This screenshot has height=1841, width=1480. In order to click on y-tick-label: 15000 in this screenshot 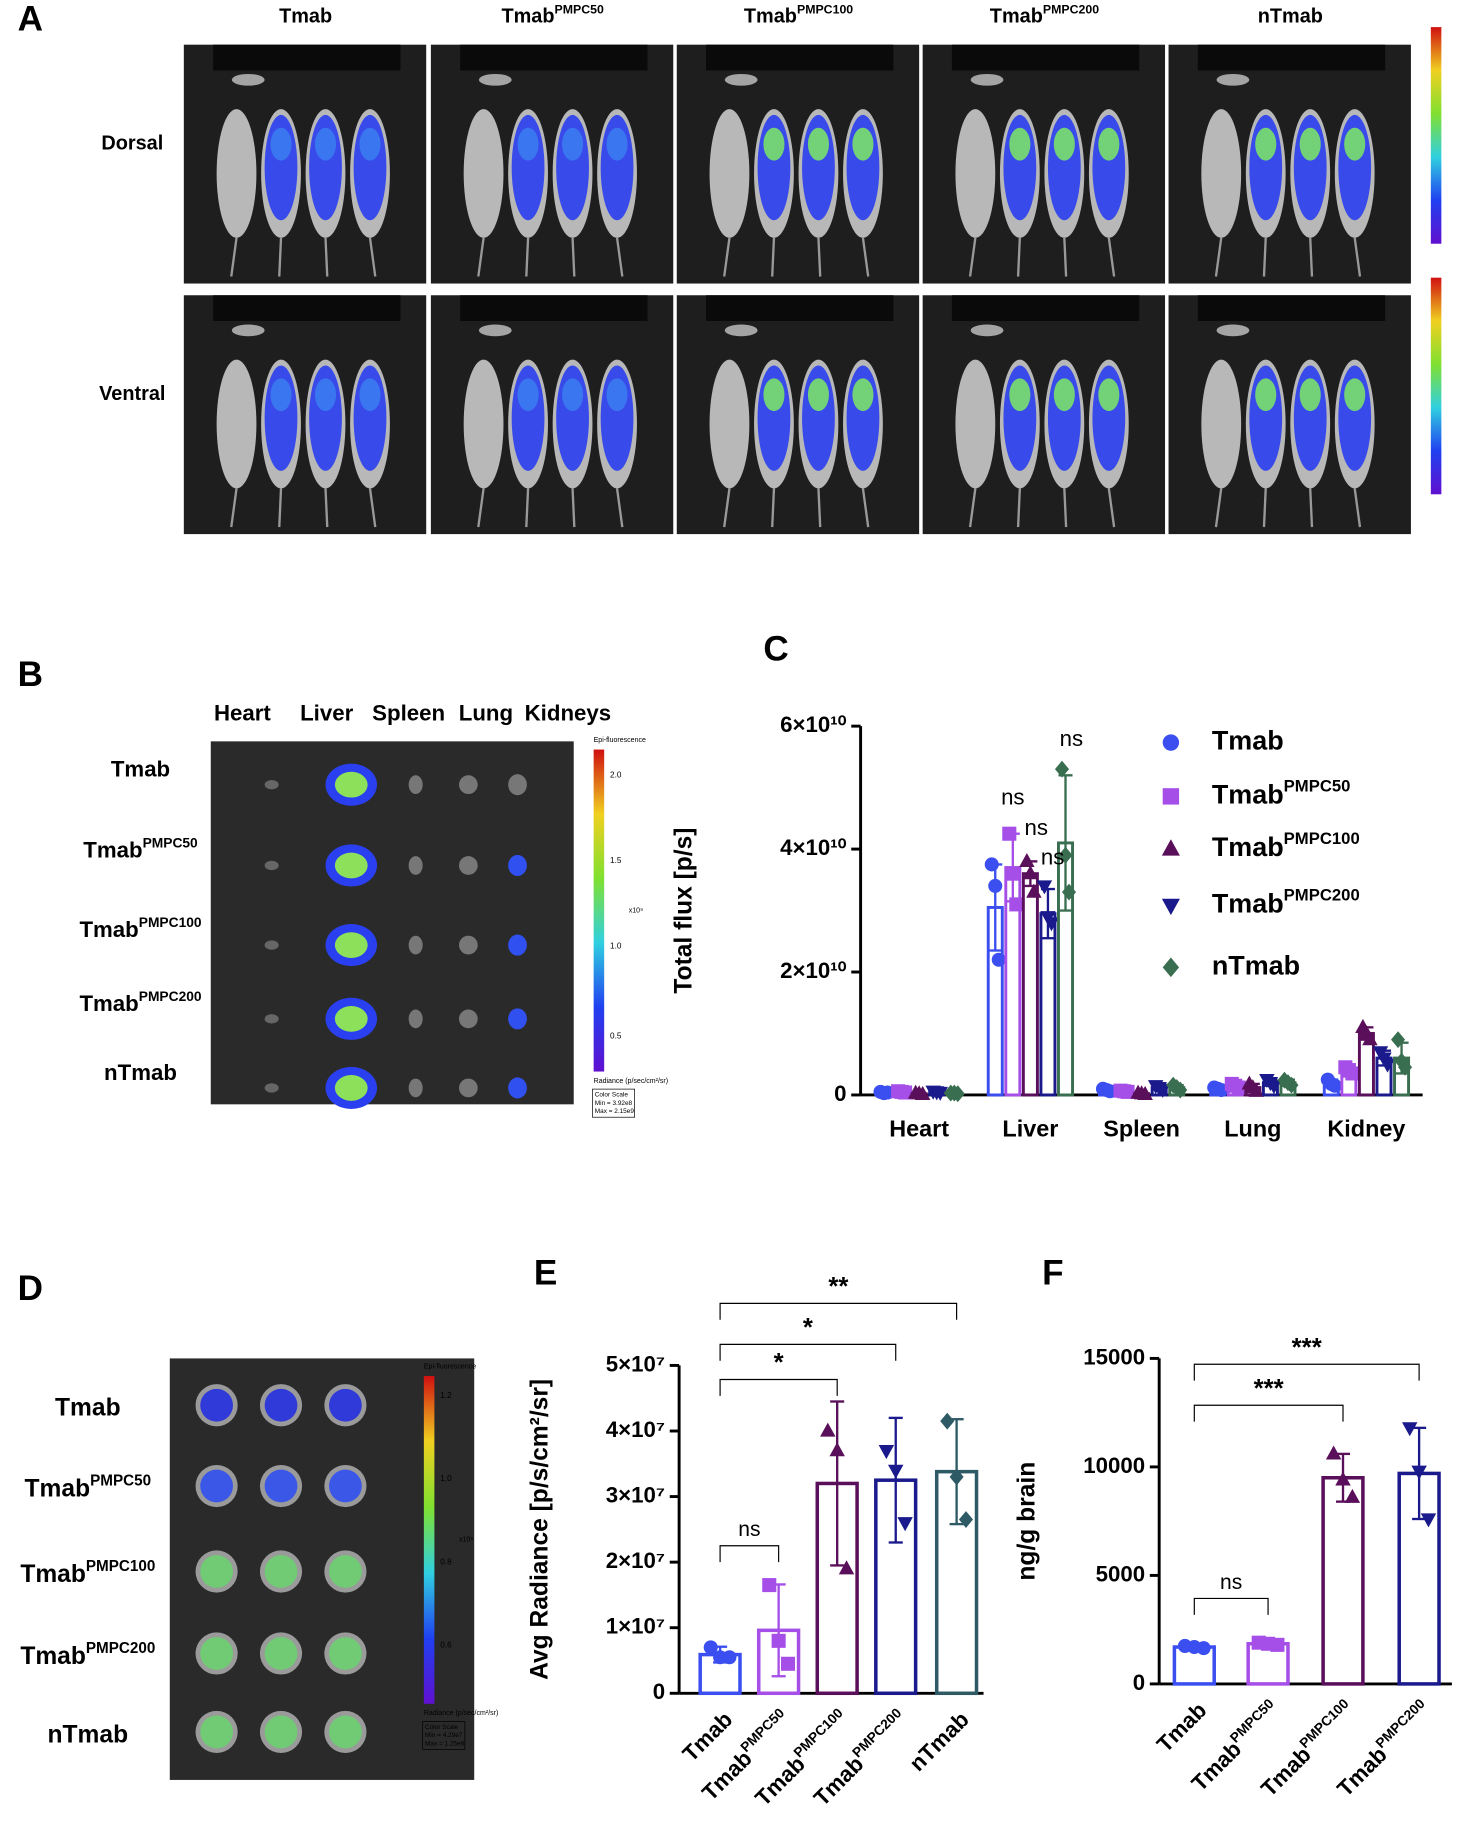, I will do `click(1114, 1356)`.